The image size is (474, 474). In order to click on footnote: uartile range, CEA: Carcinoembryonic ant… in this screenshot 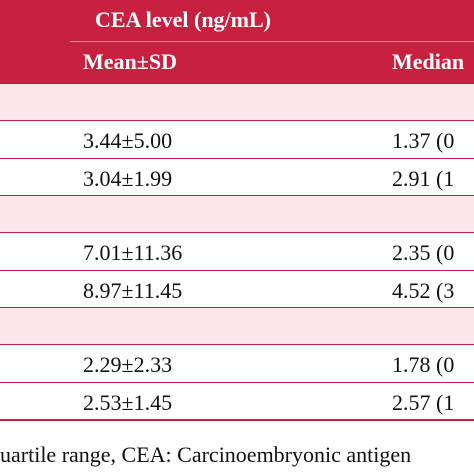, I will do `click(206, 454)`.